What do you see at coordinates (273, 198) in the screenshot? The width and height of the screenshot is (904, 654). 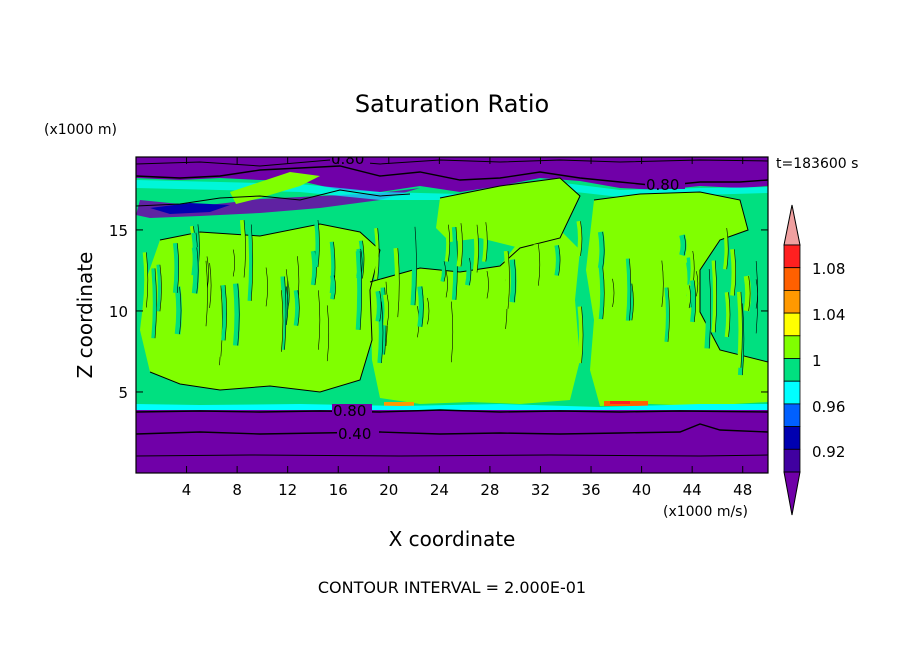 I see `contour-line-mid-upper` at bounding box center [273, 198].